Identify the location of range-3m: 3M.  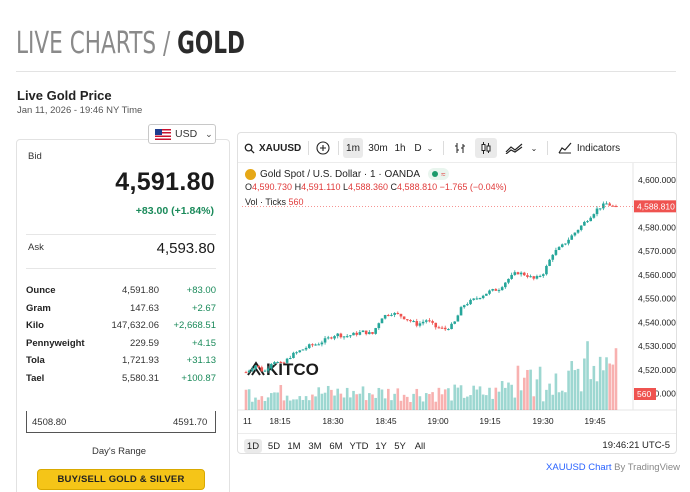
(315, 446).